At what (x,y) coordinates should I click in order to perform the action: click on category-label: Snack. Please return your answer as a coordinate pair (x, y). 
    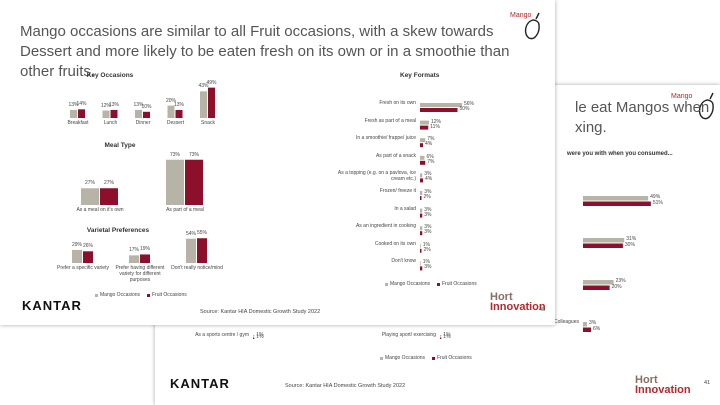
    Looking at the image, I should click on (208, 123).